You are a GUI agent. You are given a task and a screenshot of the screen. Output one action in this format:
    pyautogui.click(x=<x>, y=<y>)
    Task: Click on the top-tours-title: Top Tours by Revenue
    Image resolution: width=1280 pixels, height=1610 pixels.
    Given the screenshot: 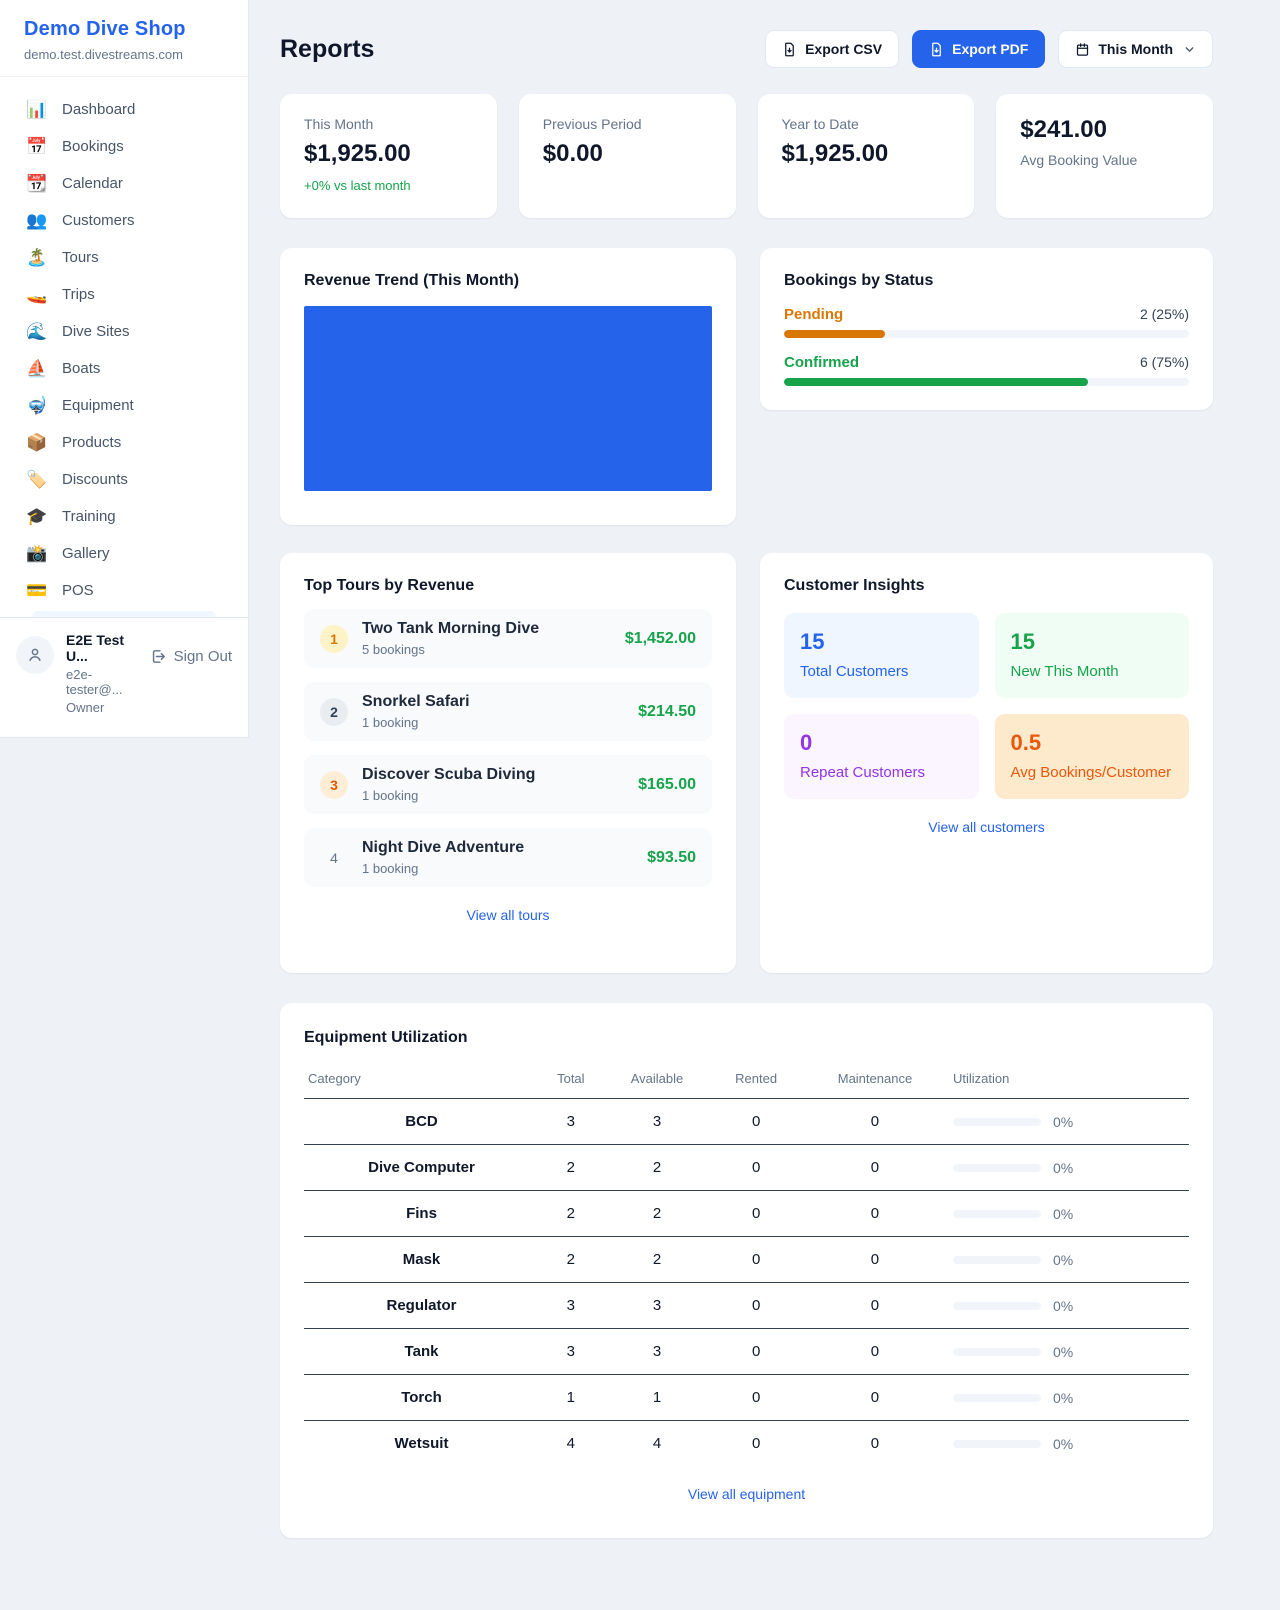 What is the action you would take?
    pyautogui.click(x=389, y=585)
    